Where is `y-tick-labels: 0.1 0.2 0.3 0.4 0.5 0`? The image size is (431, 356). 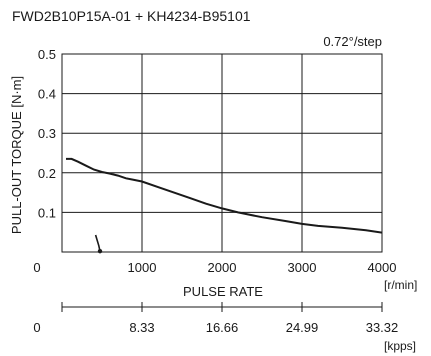
y-tick-labels: 0.1 0.2 0.3 0.4 0.5 0 is located at coordinates (44, 161).